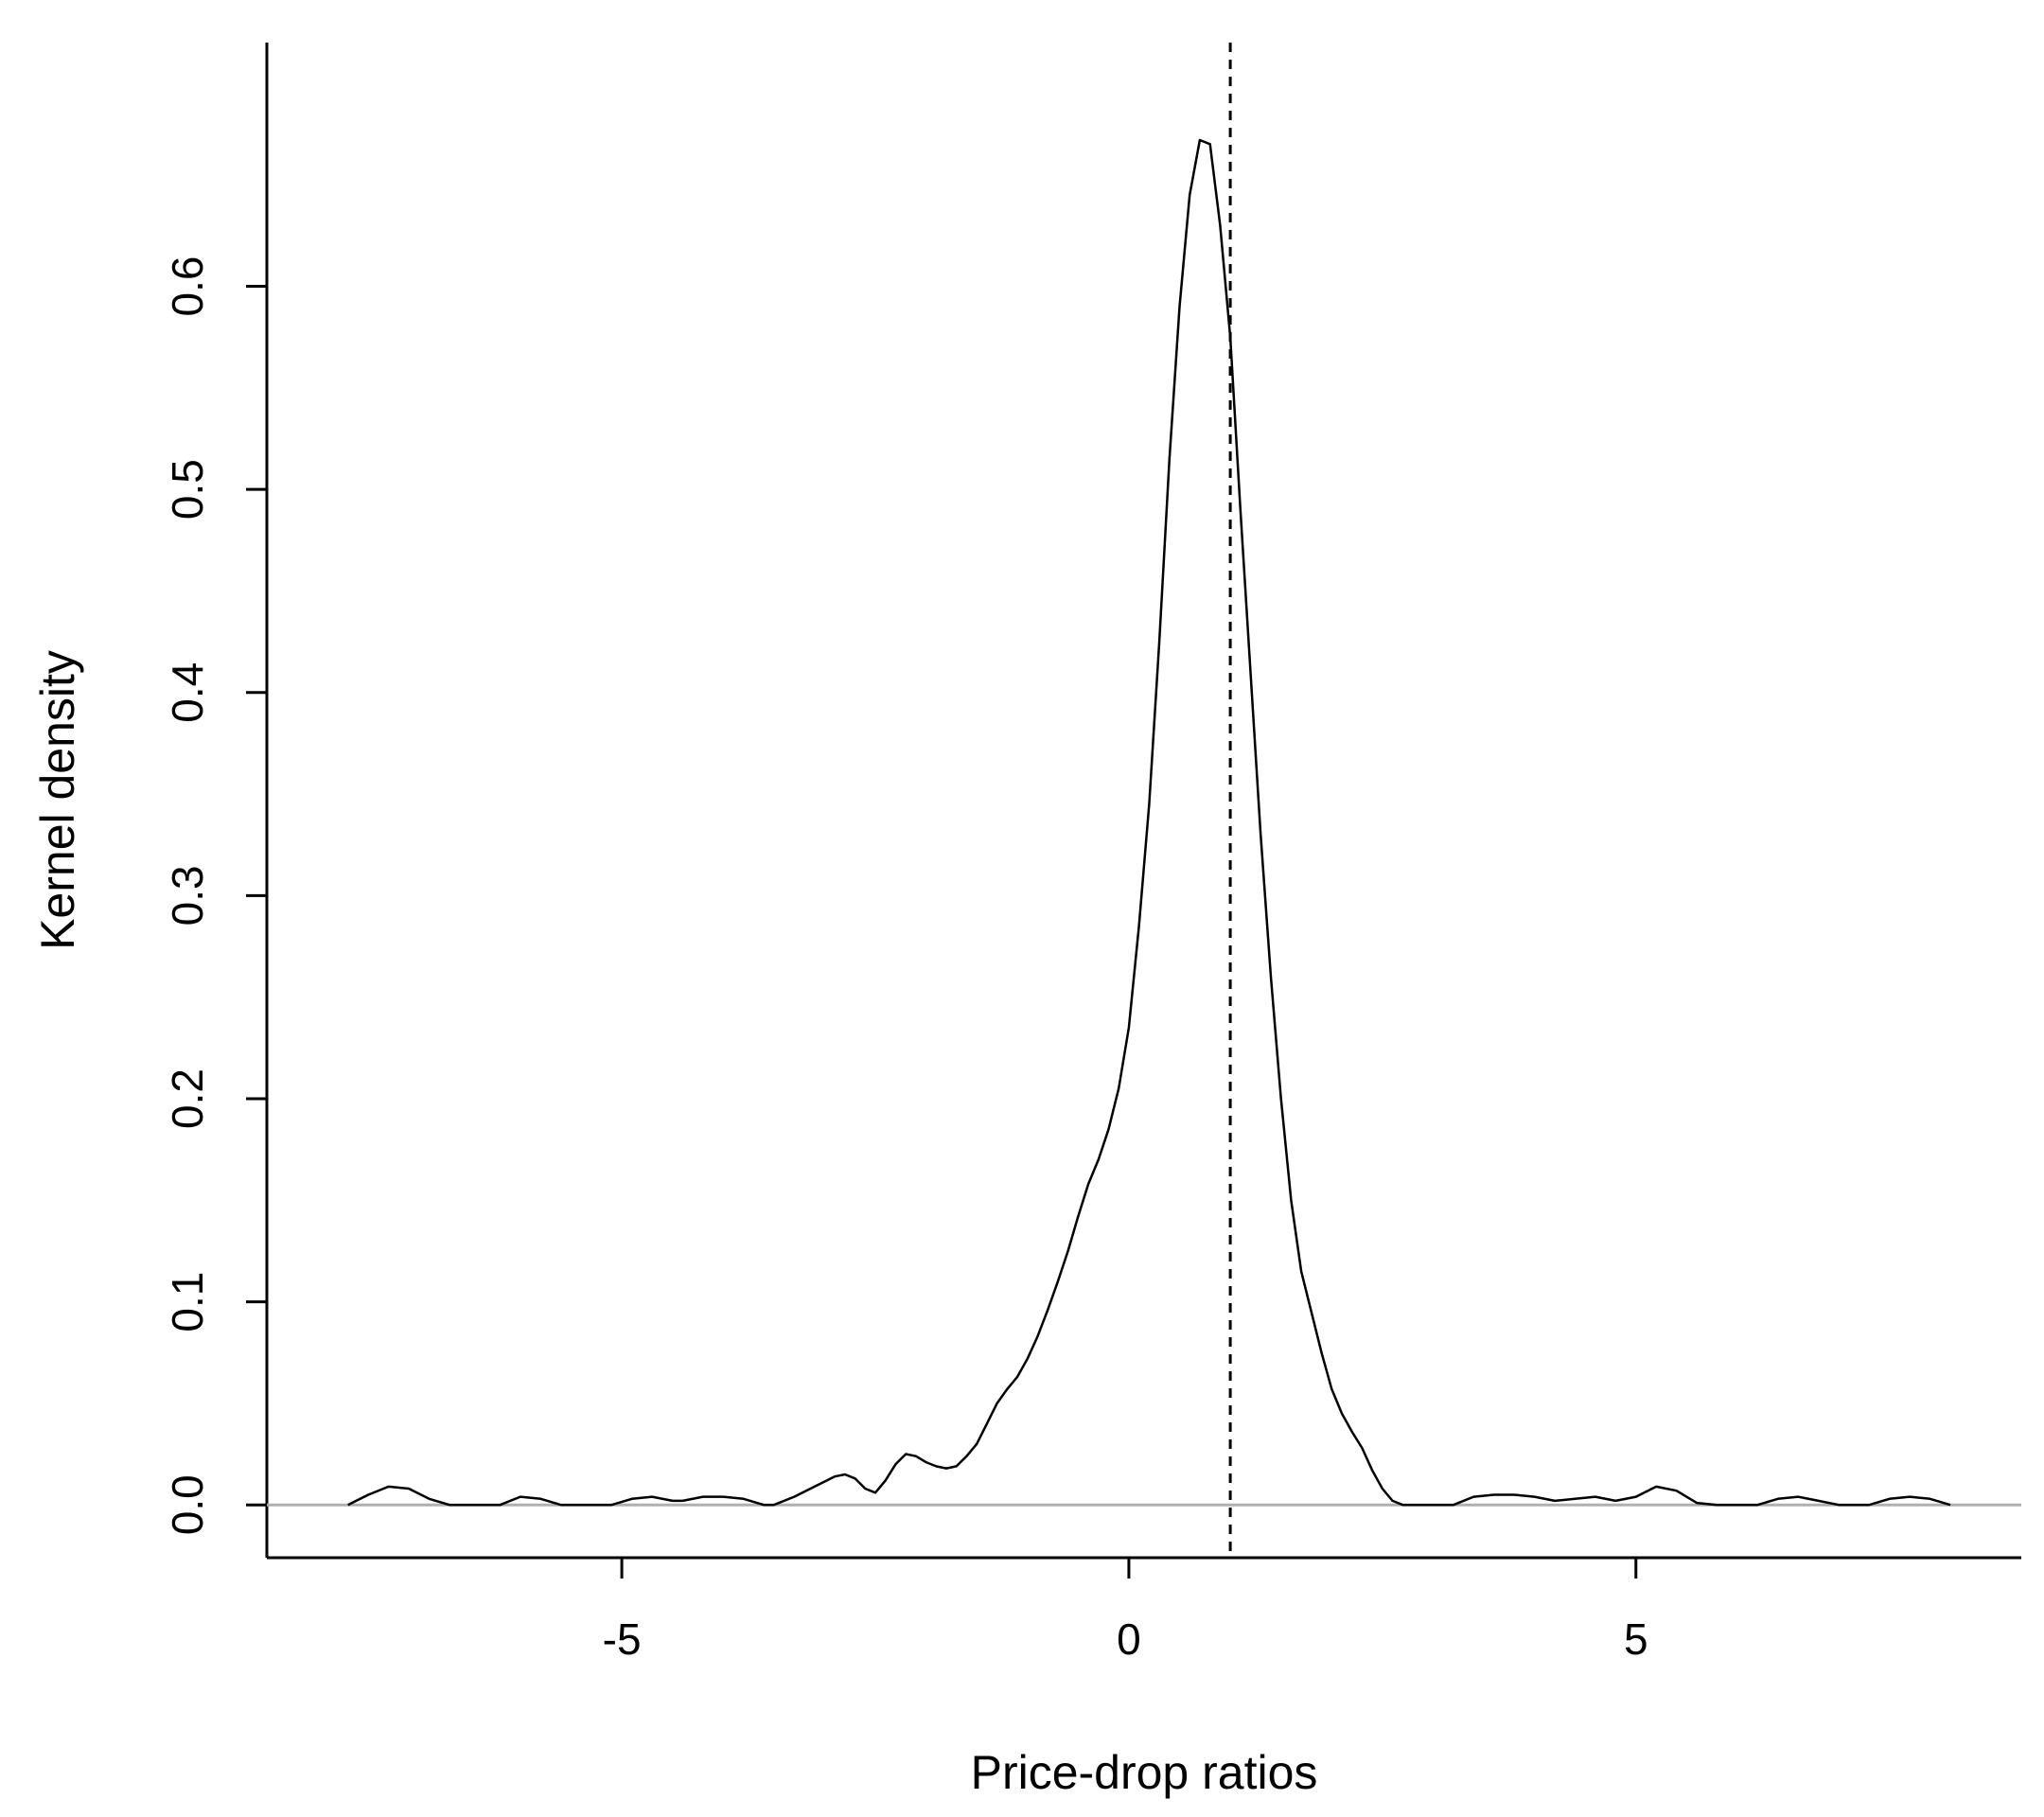 Image resolution: width=2044 pixels, height=1817 pixels. Describe the element at coordinates (1636, 1639) in the screenshot. I see `x-tick-label: 5` at that location.